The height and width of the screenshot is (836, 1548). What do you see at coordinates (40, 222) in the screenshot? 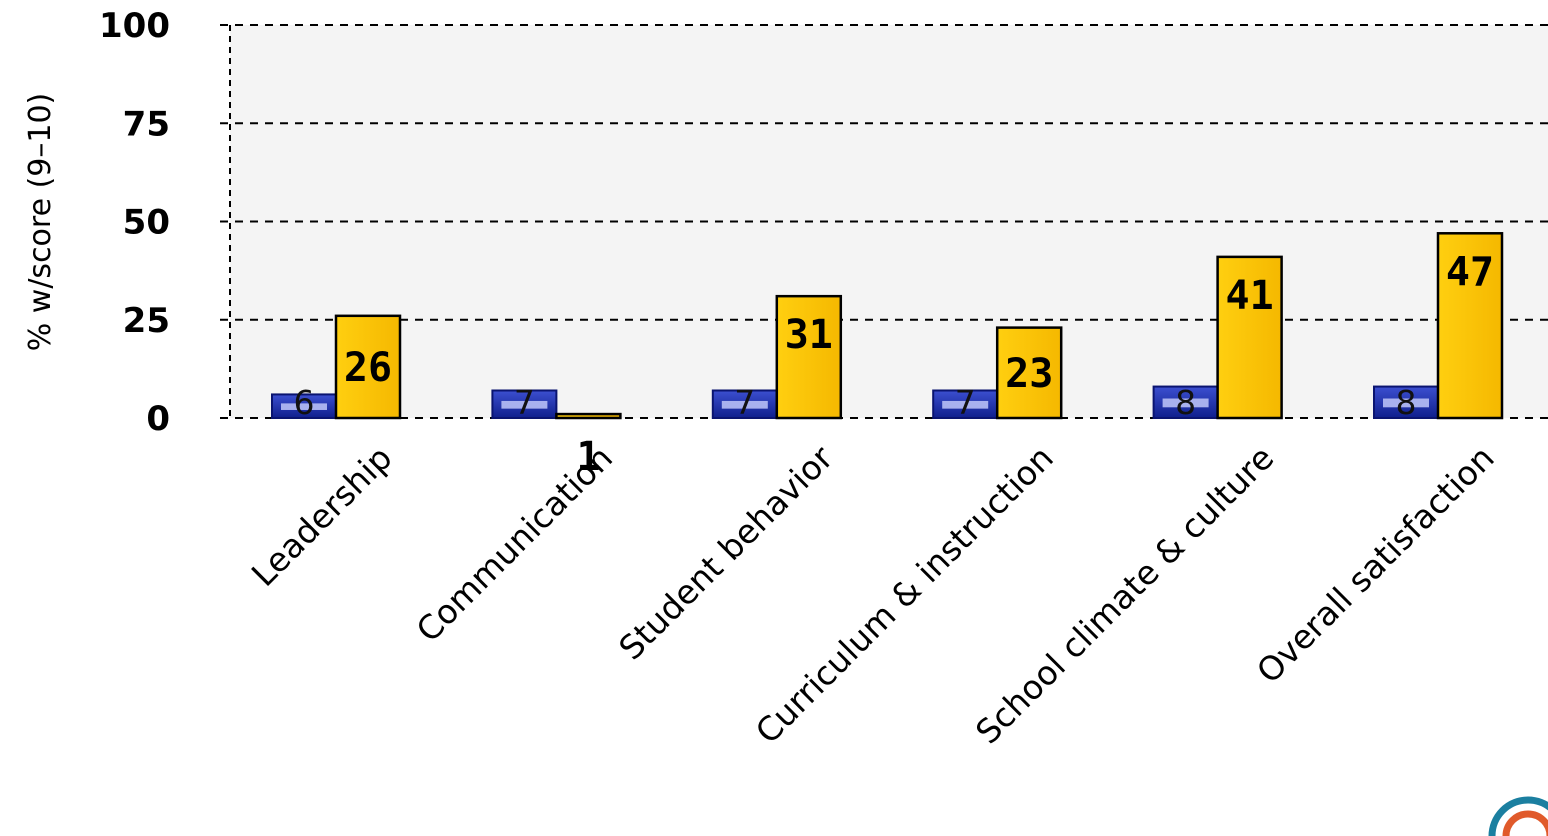
I see `y-axis-title: % w/score (9–10)` at bounding box center [40, 222].